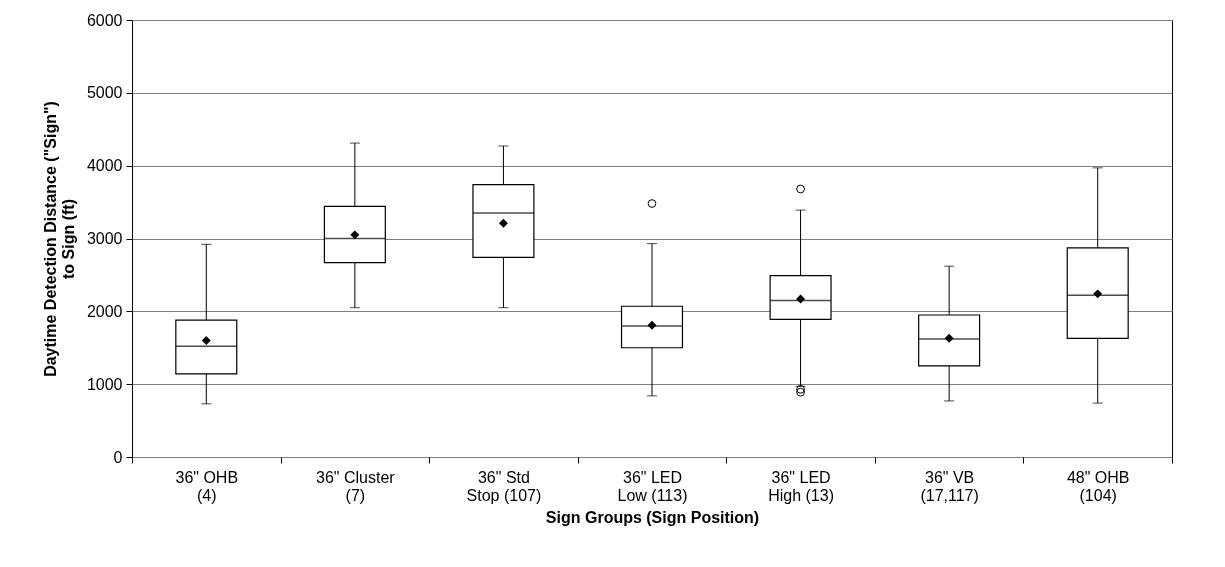 This screenshot has height=567, width=1225. What do you see at coordinates (104, 166) in the screenshot?
I see `y-tick-label: 4000` at bounding box center [104, 166].